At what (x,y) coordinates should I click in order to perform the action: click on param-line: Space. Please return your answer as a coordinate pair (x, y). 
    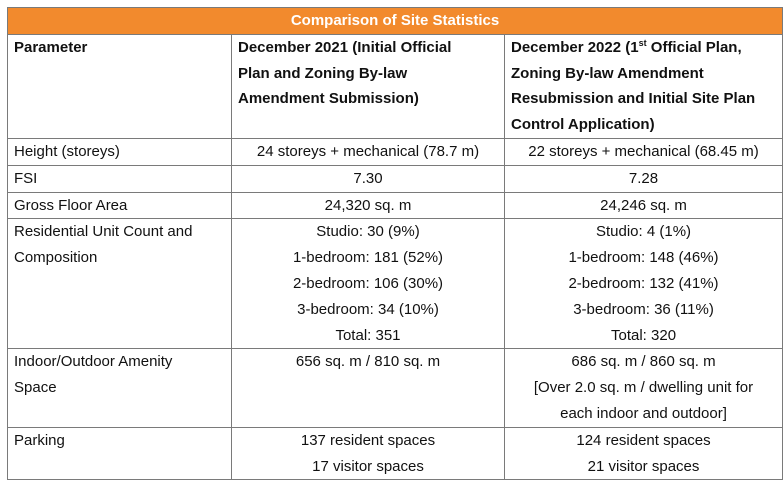
    Looking at the image, I should click on (35, 388).